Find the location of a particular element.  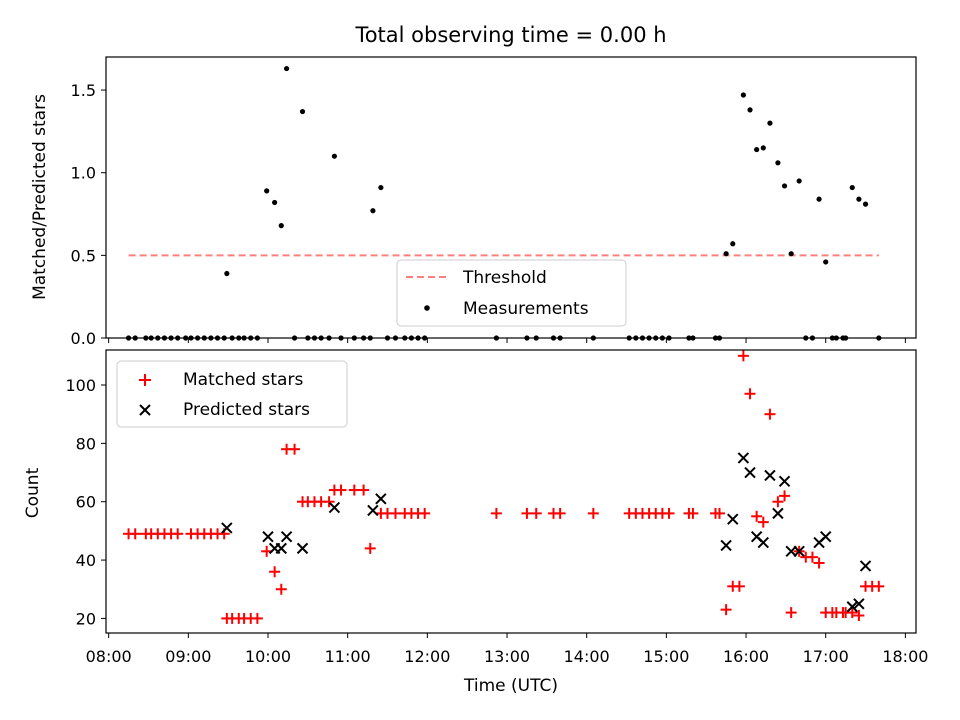

top-legend-box is located at coordinates (511, 293).